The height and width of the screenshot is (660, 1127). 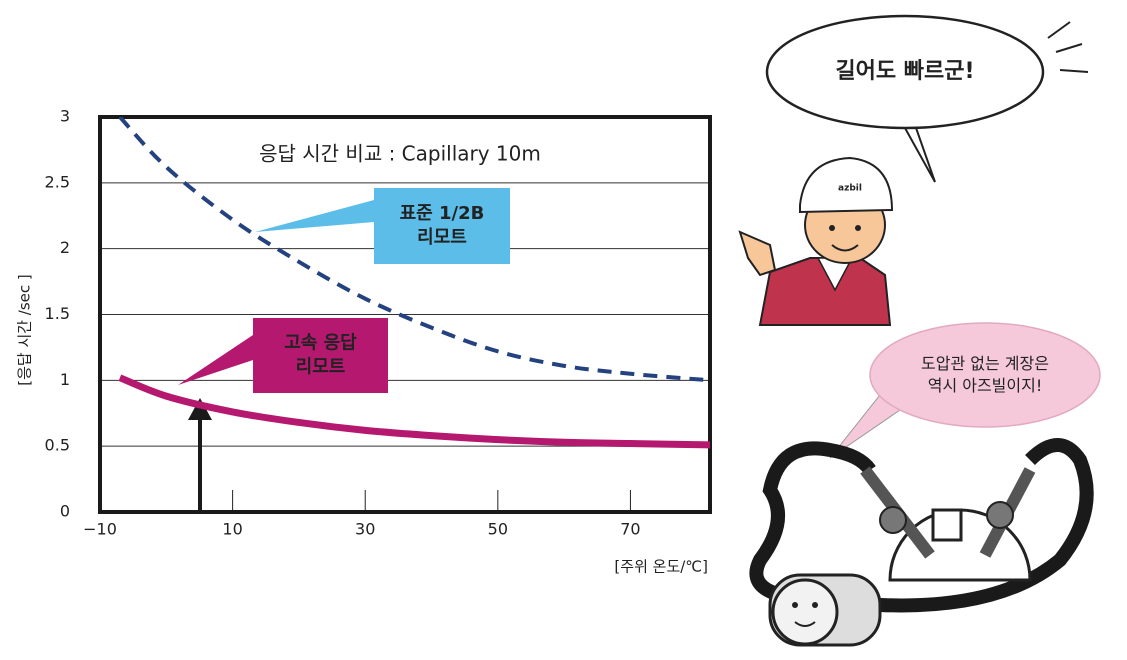 What do you see at coordinates (65, 379) in the screenshot?
I see `y-tick-label: 1` at bounding box center [65, 379].